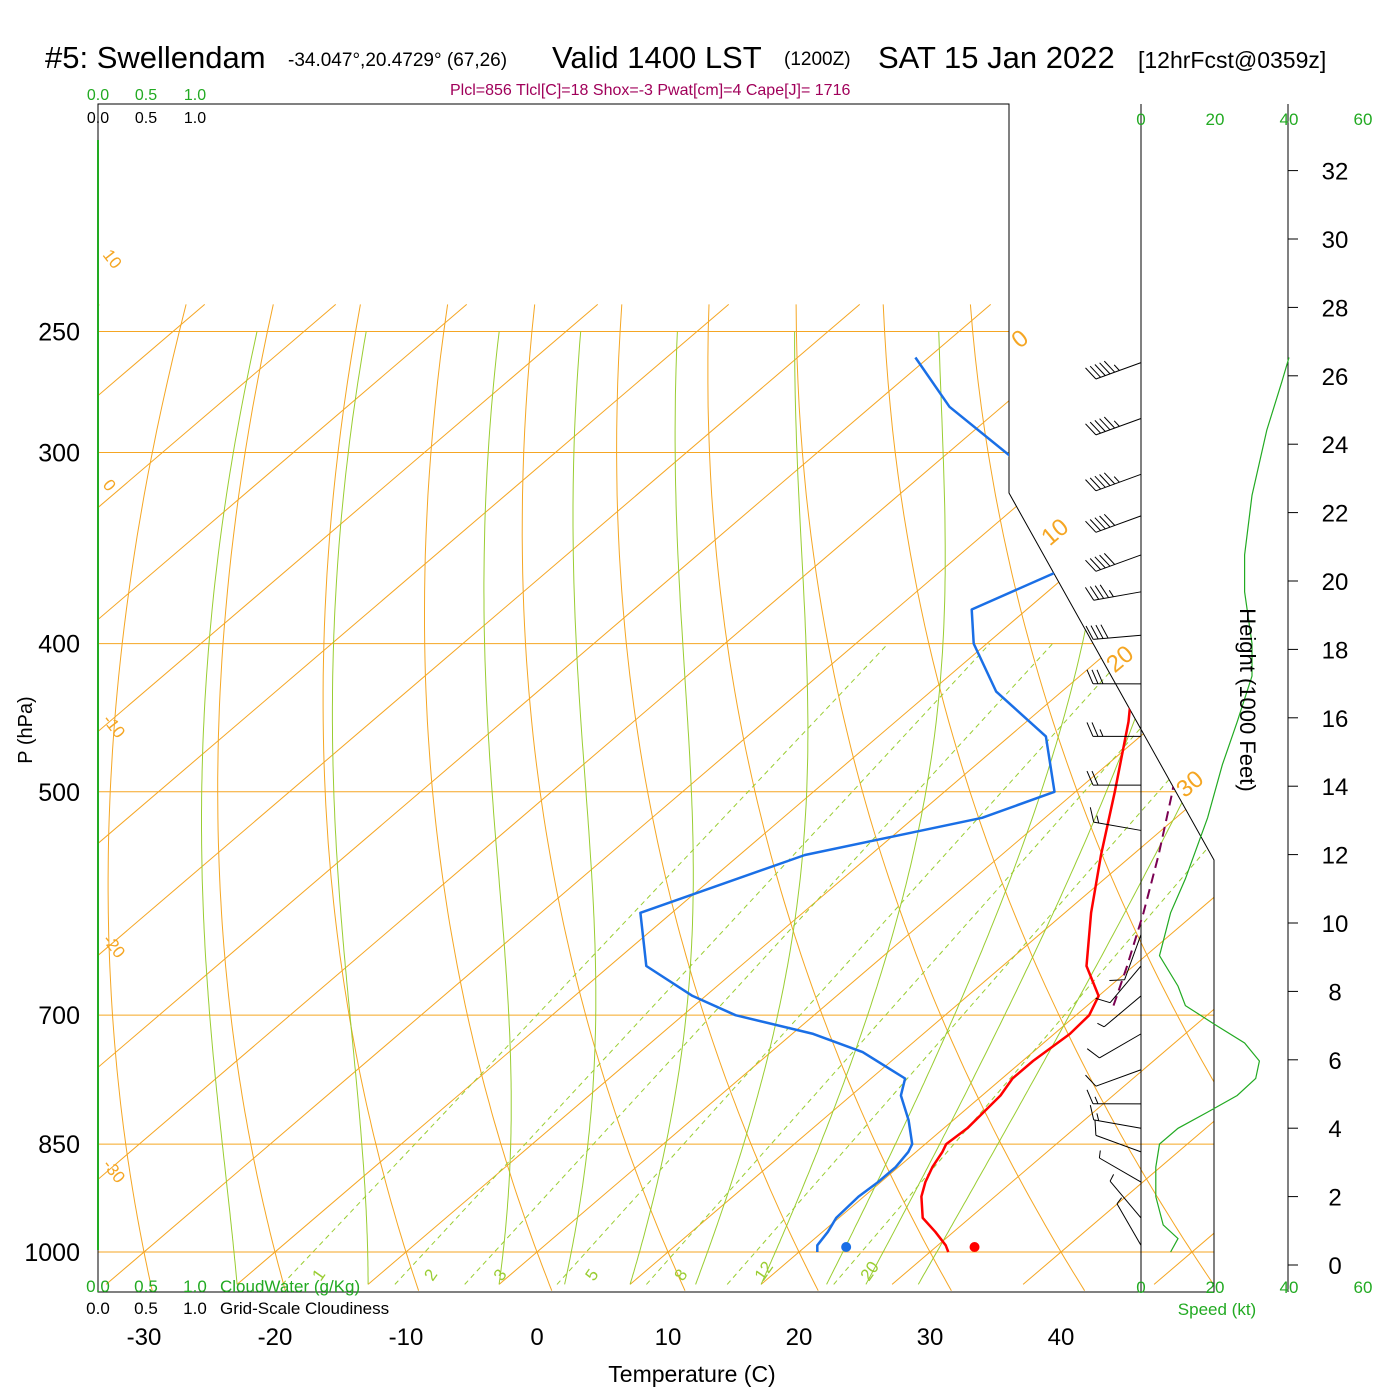 This screenshot has height=1400, width=1400. Describe the element at coordinates (146, 1286) in the screenshot. I see `cloudwater-bottom-tick: 0.5` at that location.